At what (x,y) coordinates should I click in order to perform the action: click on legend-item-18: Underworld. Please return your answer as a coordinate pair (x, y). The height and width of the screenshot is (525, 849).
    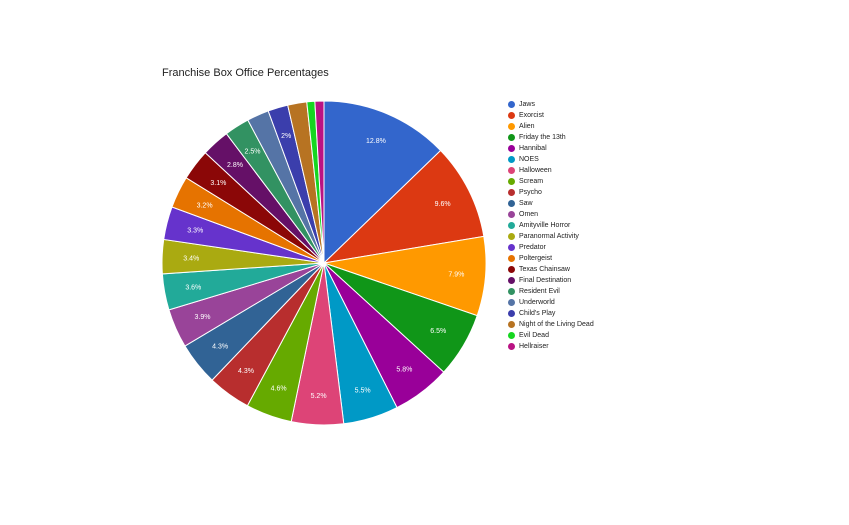
    Looking at the image, I should click on (551, 302).